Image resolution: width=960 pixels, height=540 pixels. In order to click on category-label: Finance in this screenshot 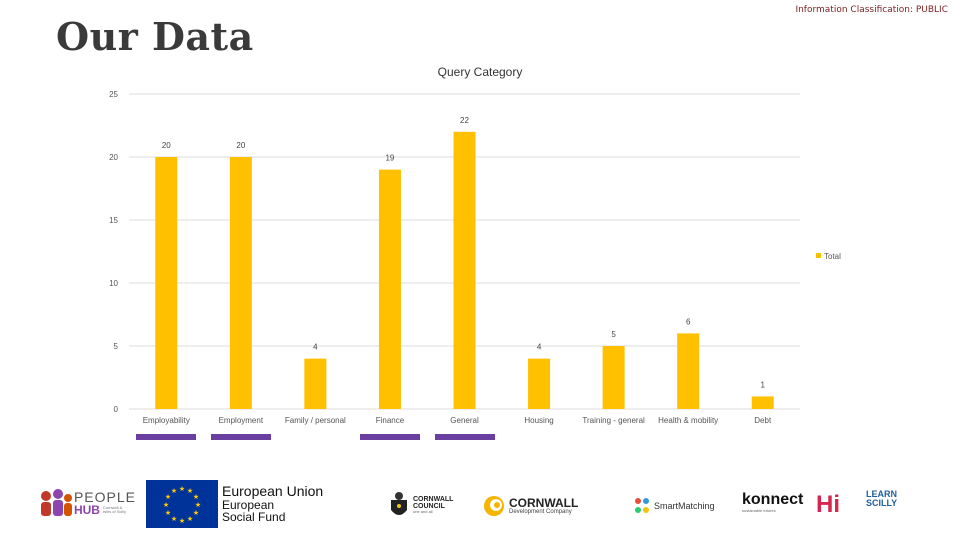, I will do `click(390, 420)`.